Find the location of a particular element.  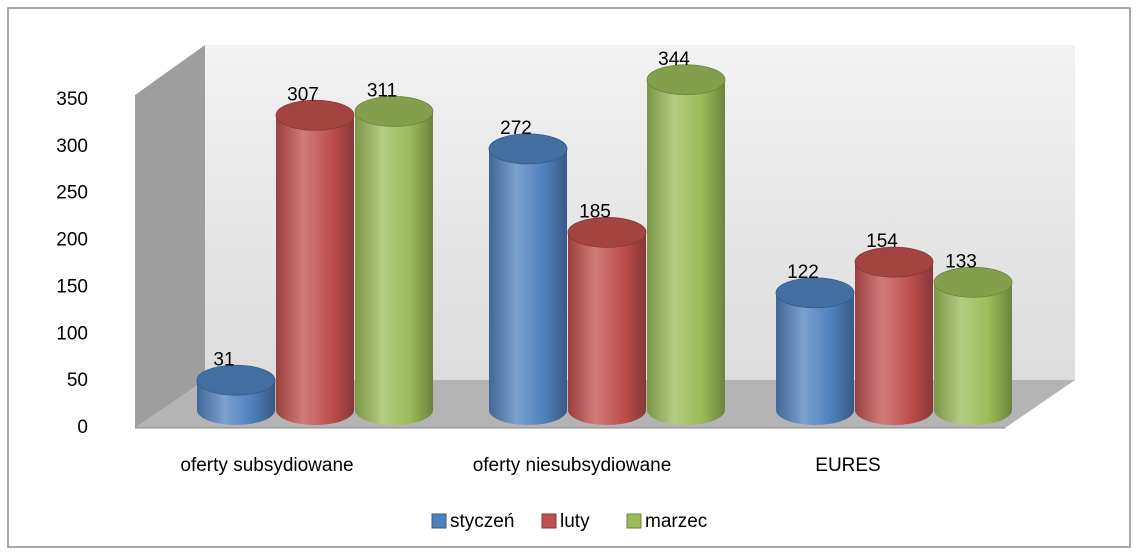

side-wall is located at coordinates (170, 236).